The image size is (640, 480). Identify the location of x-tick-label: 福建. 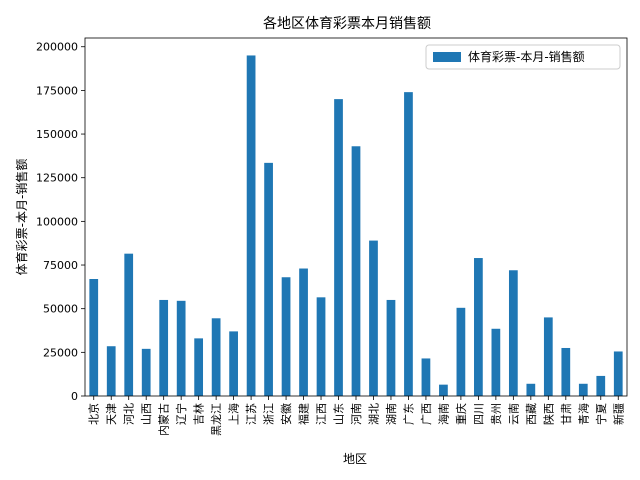
(304, 414).